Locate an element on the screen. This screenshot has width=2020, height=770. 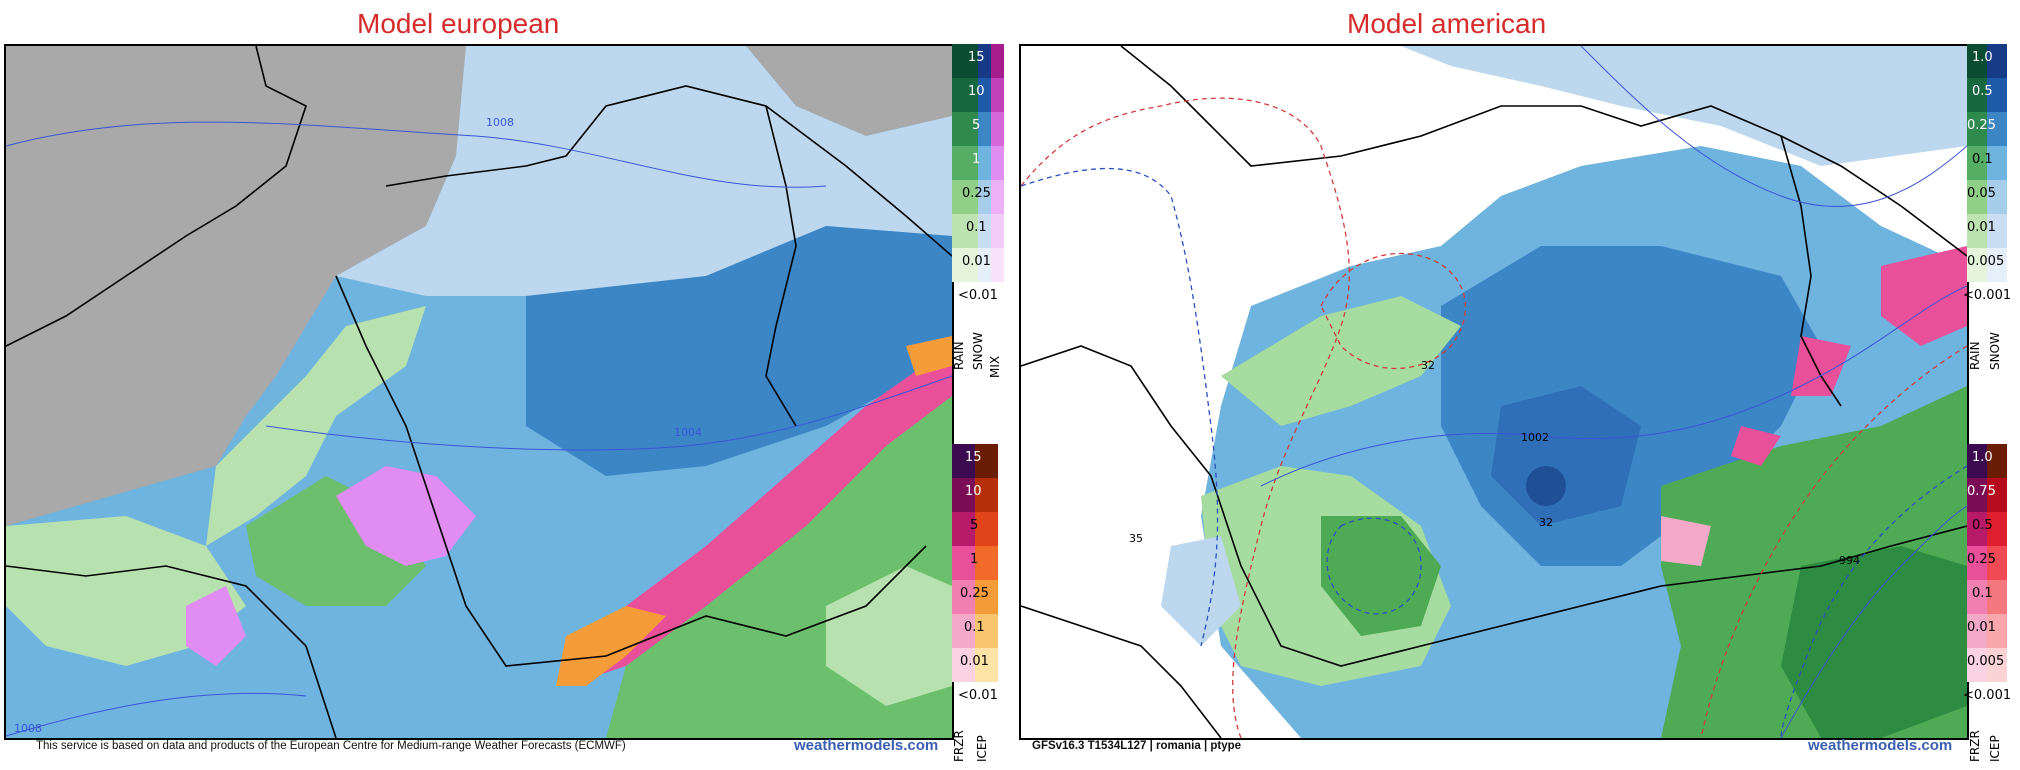
right-frzr-legend: 1.0 0.75 0.5 0.25 0.1 0.01 0.005 <0.001 is located at coordinates (1987, 579).